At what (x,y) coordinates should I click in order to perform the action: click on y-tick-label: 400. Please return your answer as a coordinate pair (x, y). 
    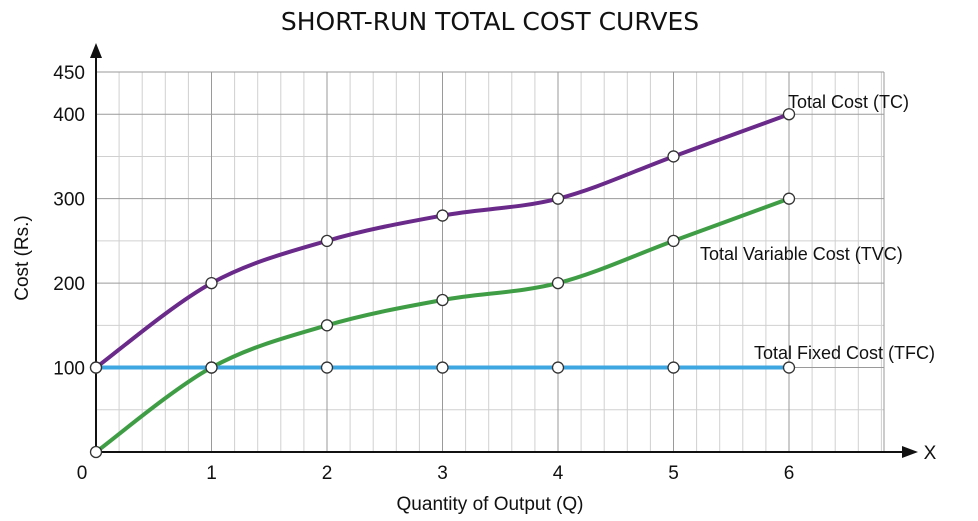
    Looking at the image, I should click on (69, 115).